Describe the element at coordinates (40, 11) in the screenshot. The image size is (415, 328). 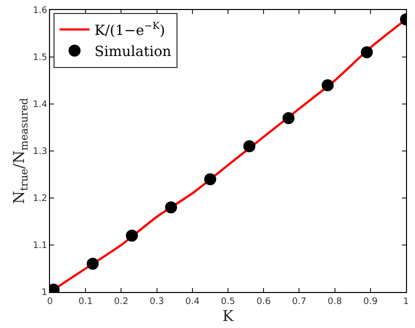
I see `y-tick-label: 1.6` at that location.